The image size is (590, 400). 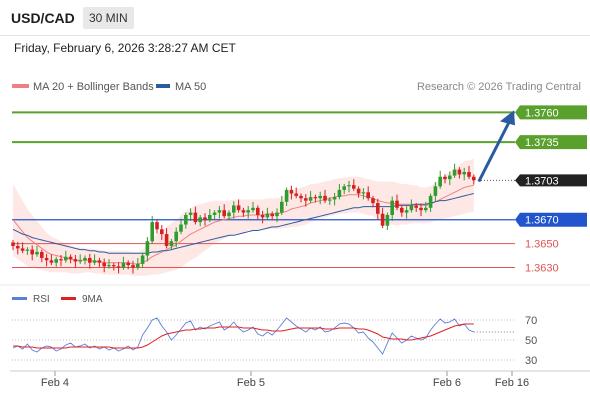 What do you see at coordinates (531, 321) in the screenshot?
I see `rsi-tick-label: 70` at bounding box center [531, 321].